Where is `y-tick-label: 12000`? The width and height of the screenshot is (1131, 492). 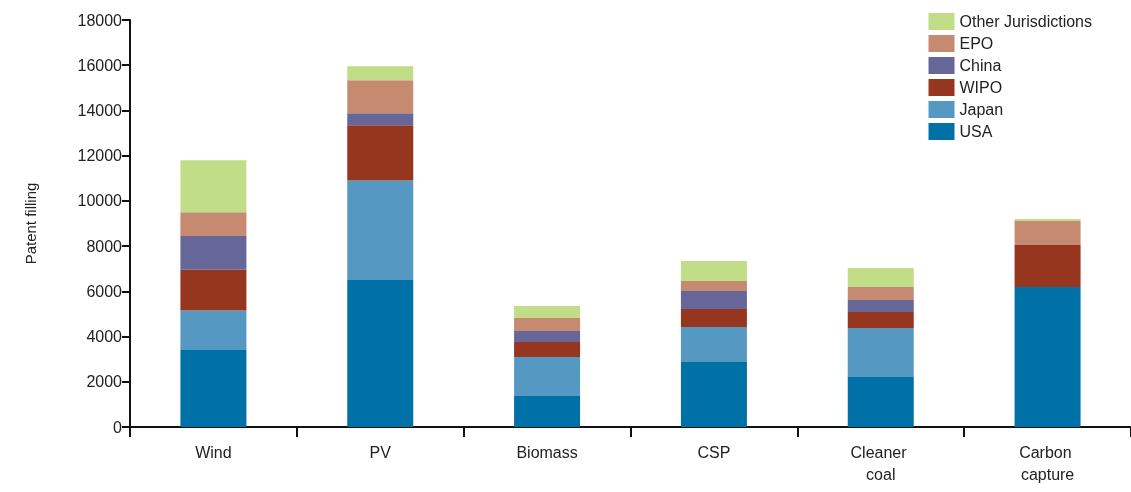 y-tick-label: 12000 is located at coordinates (100, 156).